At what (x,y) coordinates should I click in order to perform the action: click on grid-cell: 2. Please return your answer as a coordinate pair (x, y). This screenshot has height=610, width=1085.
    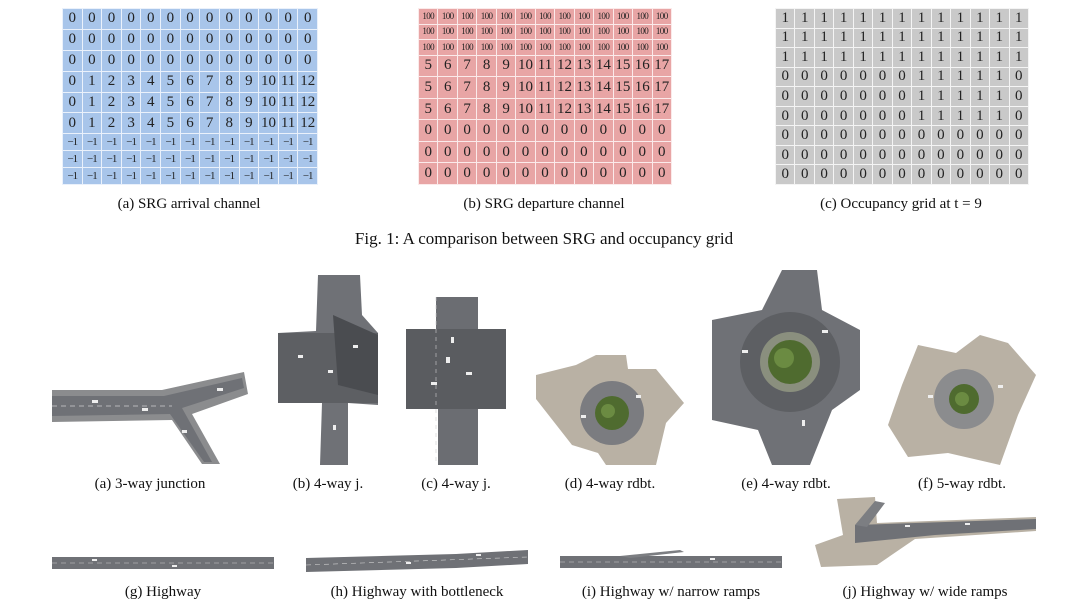
    Looking at the image, I should click on (111, 81).